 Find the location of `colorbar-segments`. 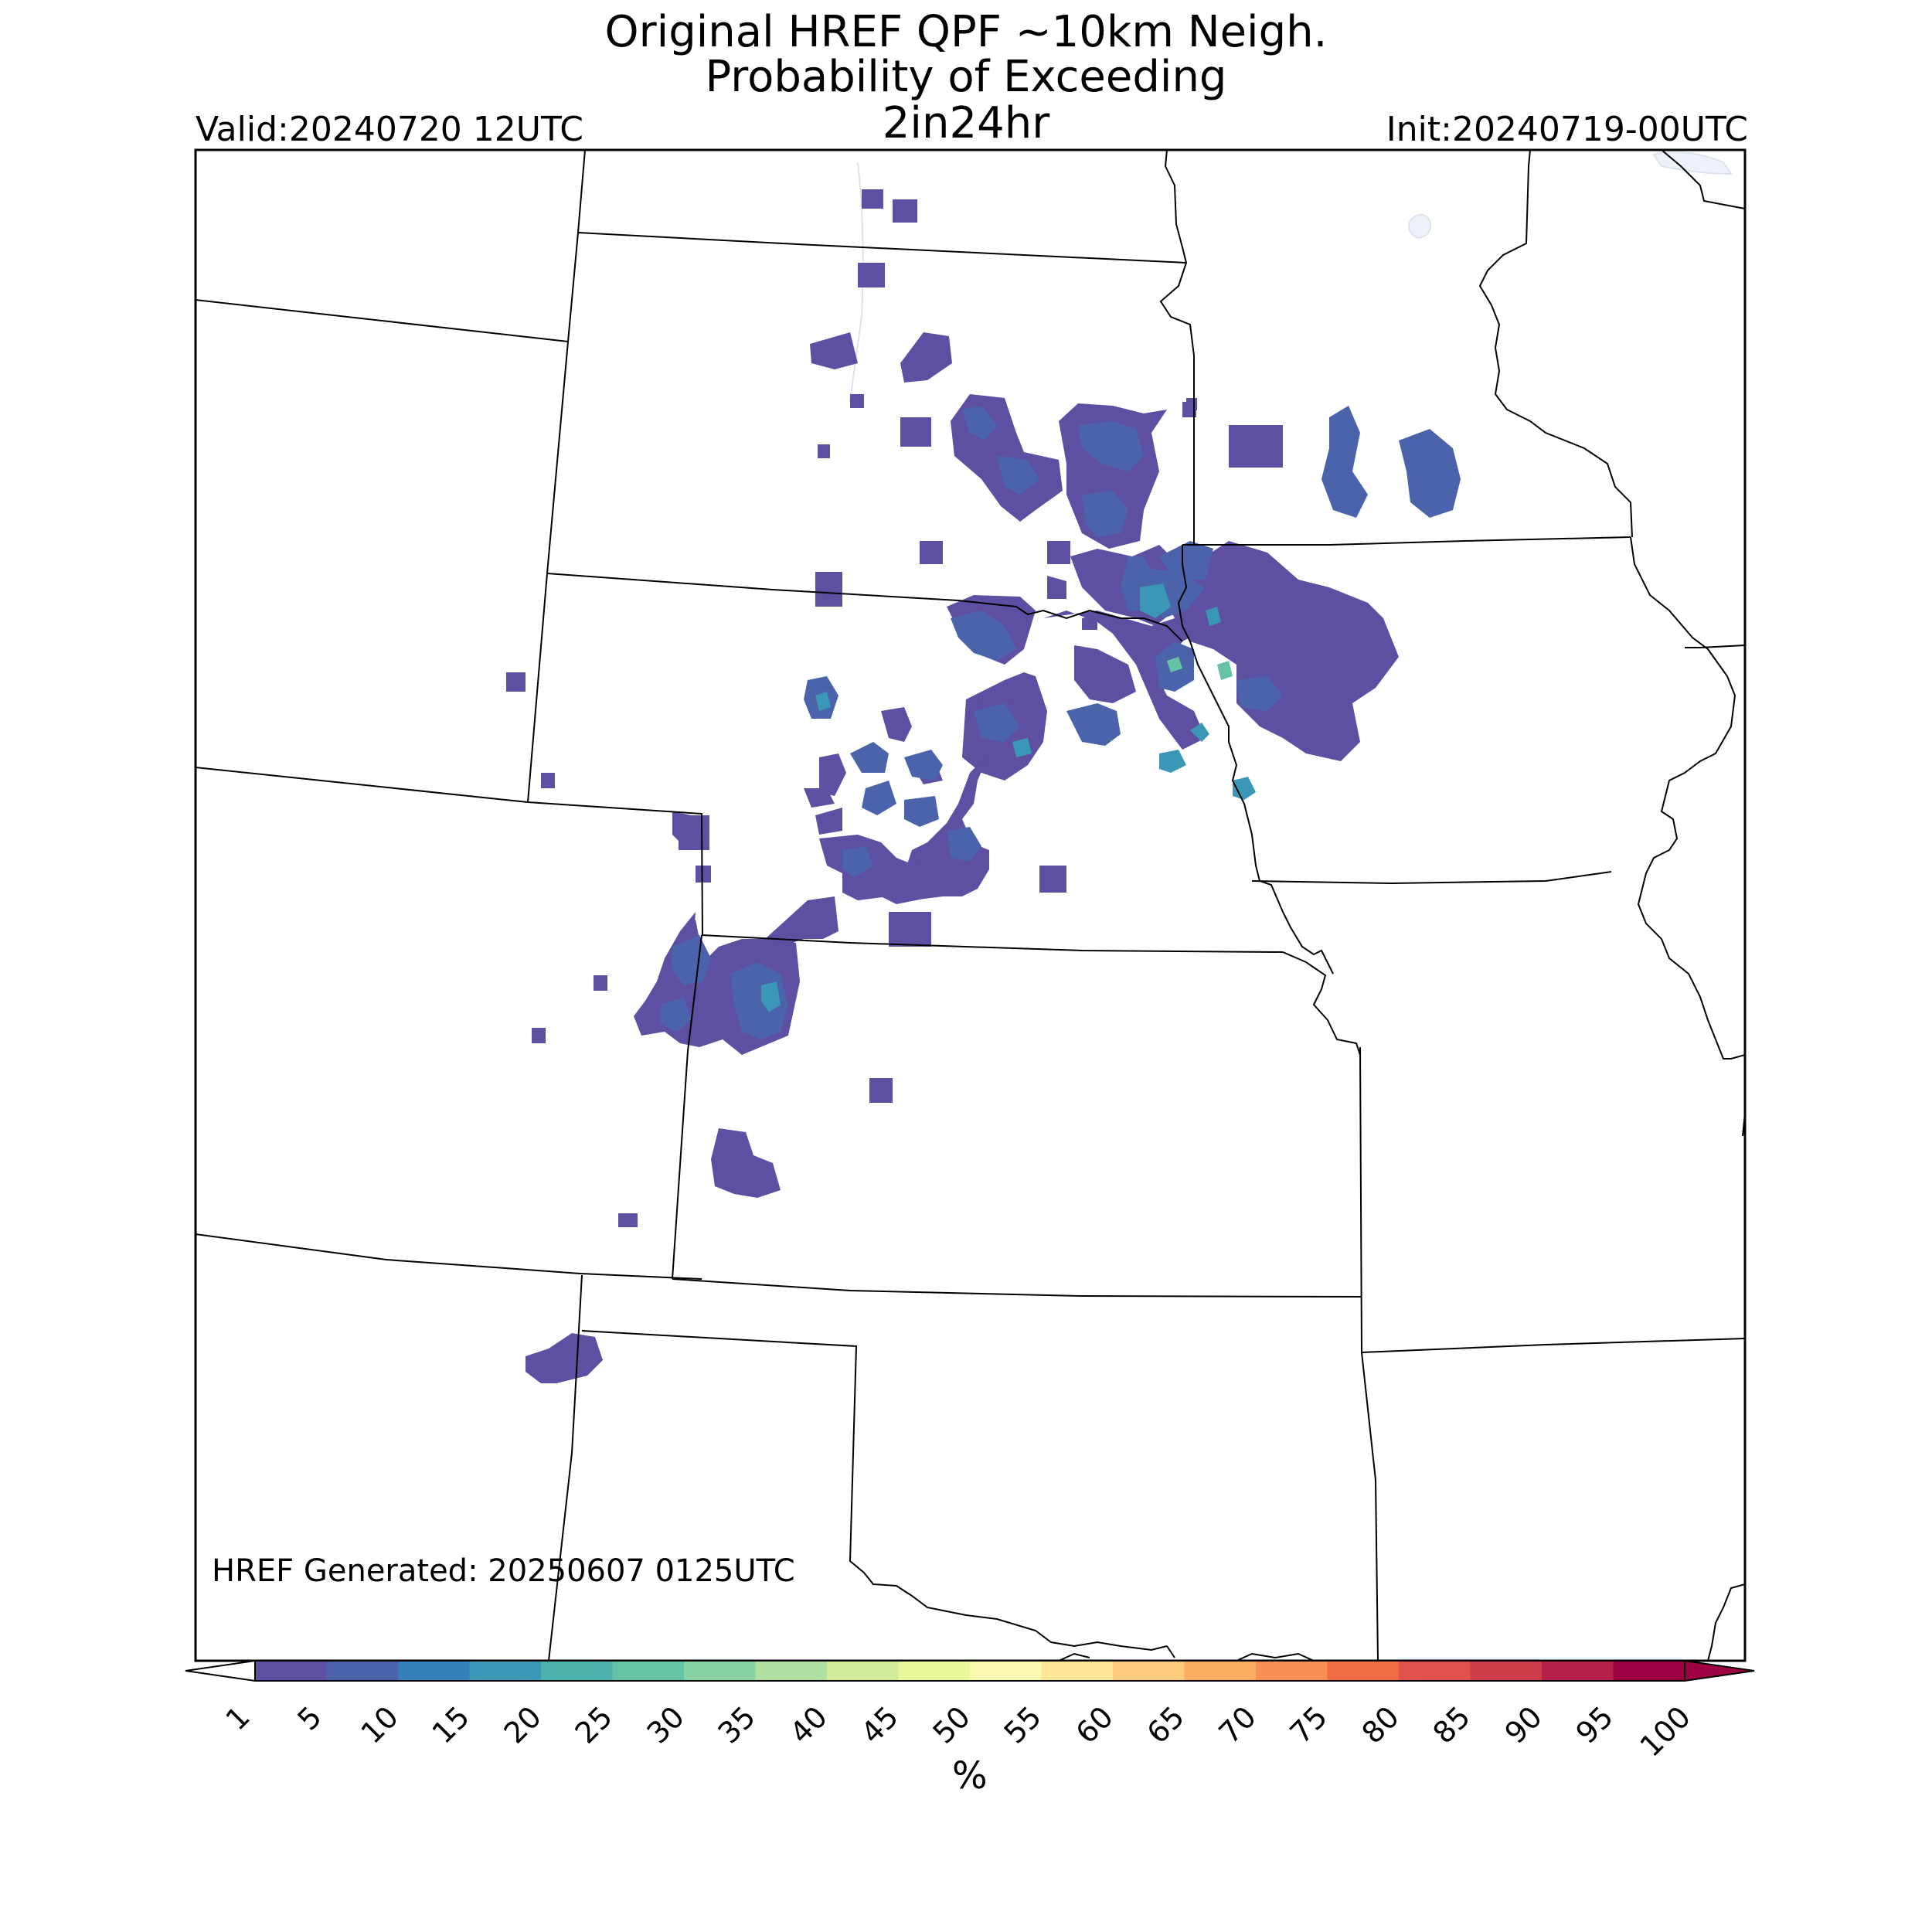

colorbar-segments is located at coordinates (970, 1671).